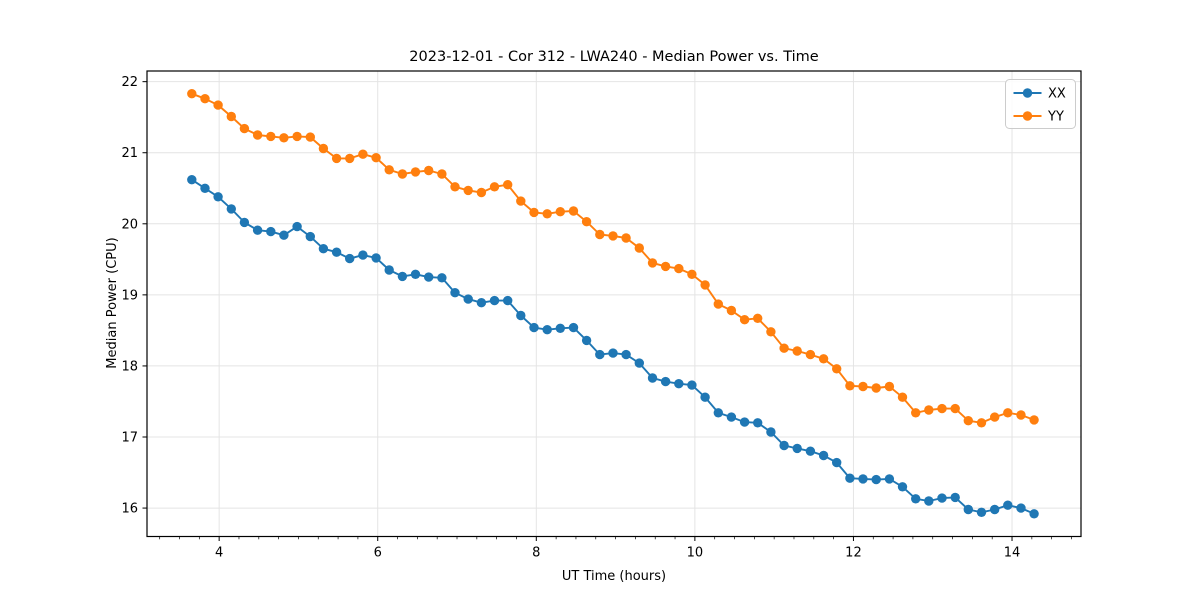  I want to click on x-tick-label: 12, so click(853, 553).